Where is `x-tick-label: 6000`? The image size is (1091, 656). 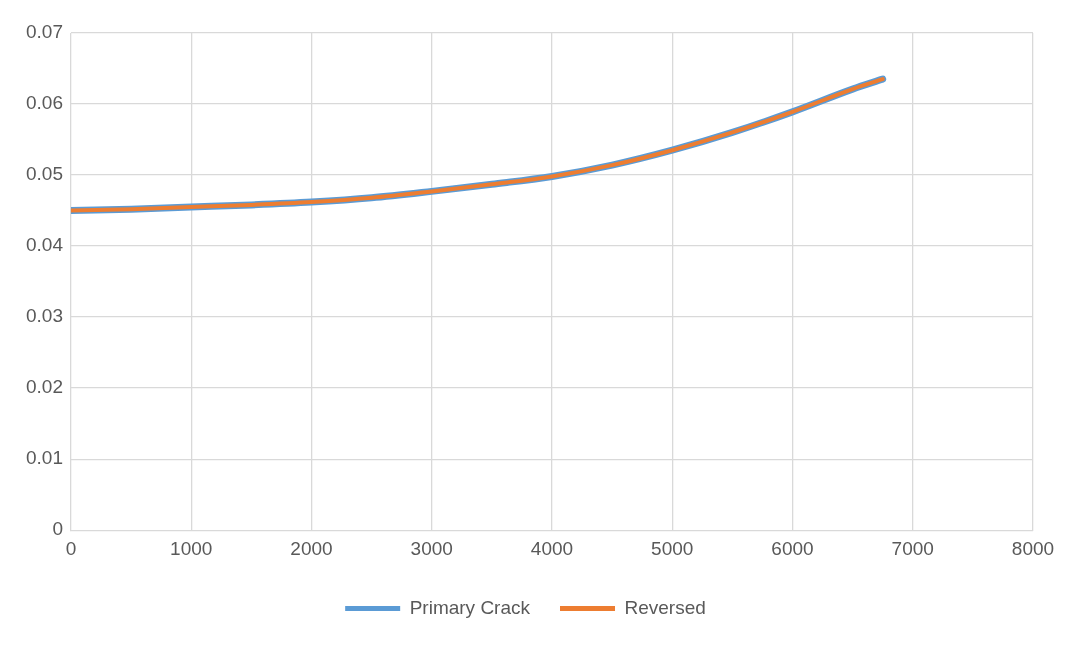
x-tick-label: 6000 is located at coordinates (792, 548).